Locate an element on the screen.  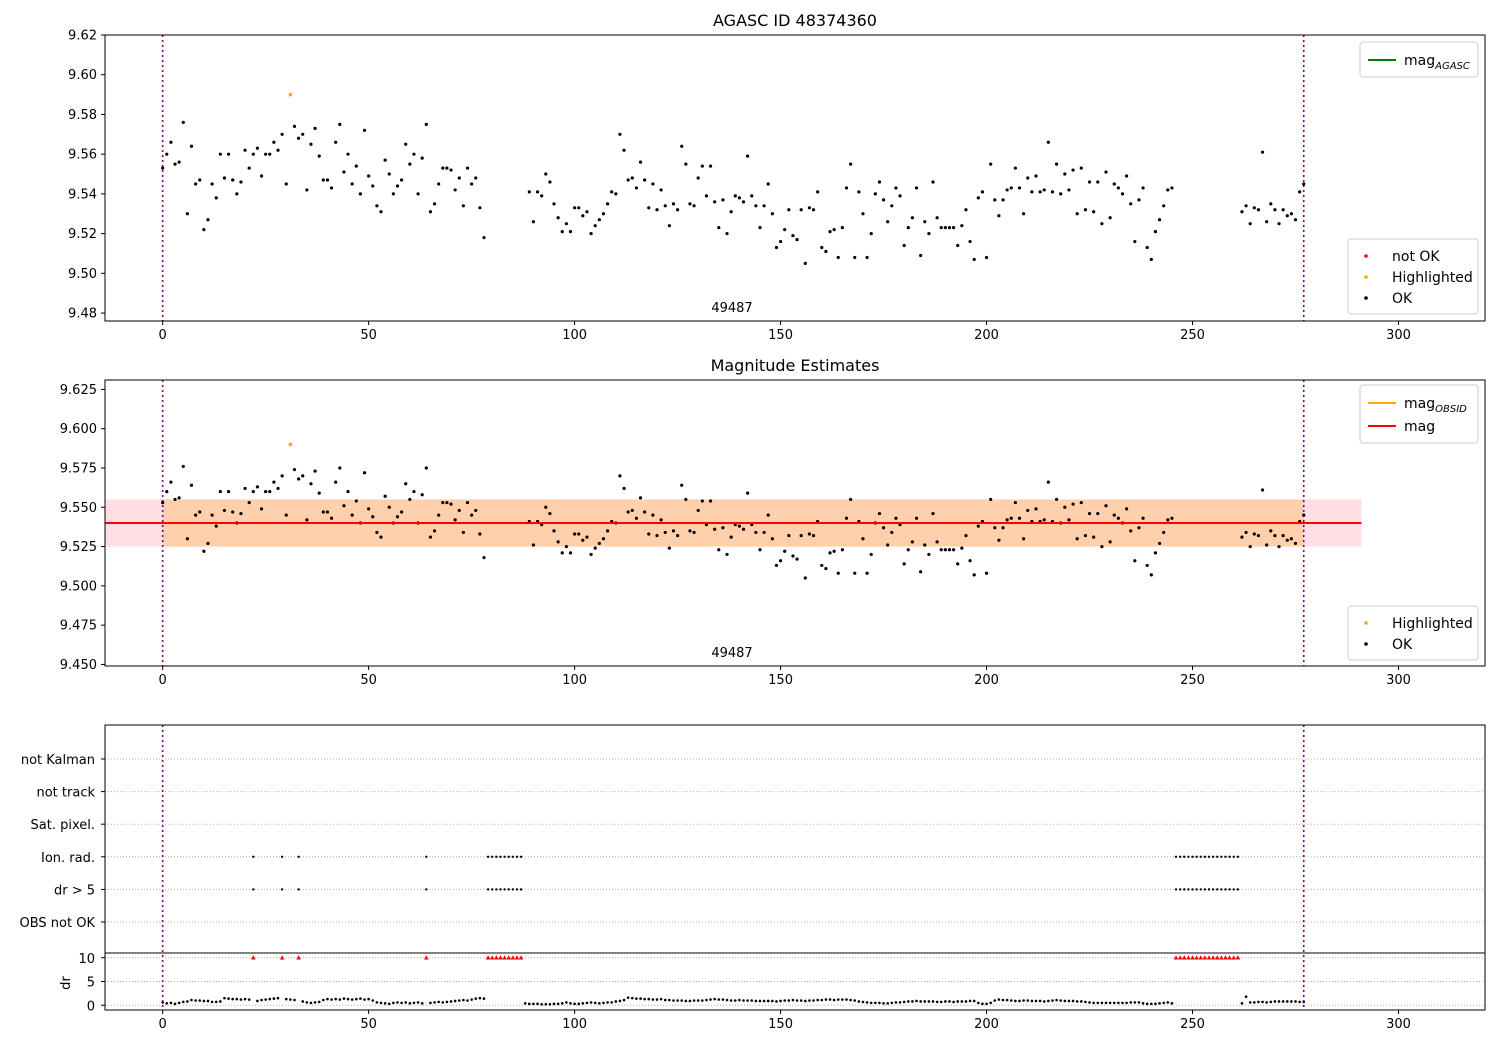
y-tick-label: 9.625 is located at coordinates (78, 390).